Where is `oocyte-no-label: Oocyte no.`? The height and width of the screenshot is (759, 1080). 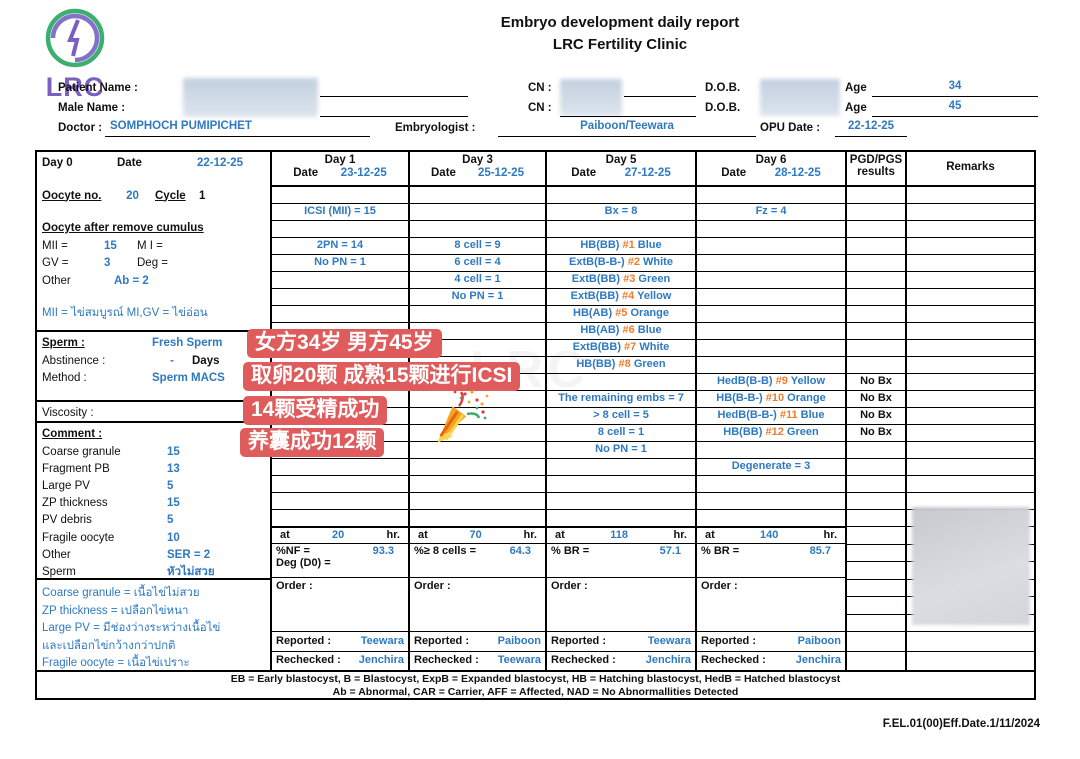
oocyte-no-label: Oocyte no. is located at coordinates (72, 195).